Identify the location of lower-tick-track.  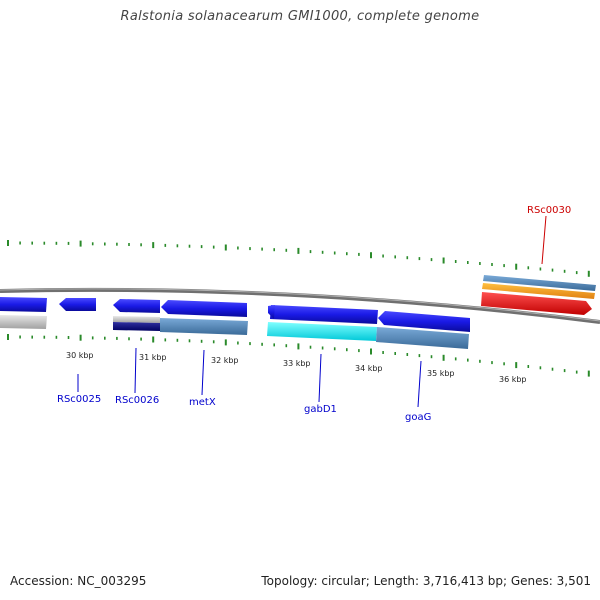
(298, 355).